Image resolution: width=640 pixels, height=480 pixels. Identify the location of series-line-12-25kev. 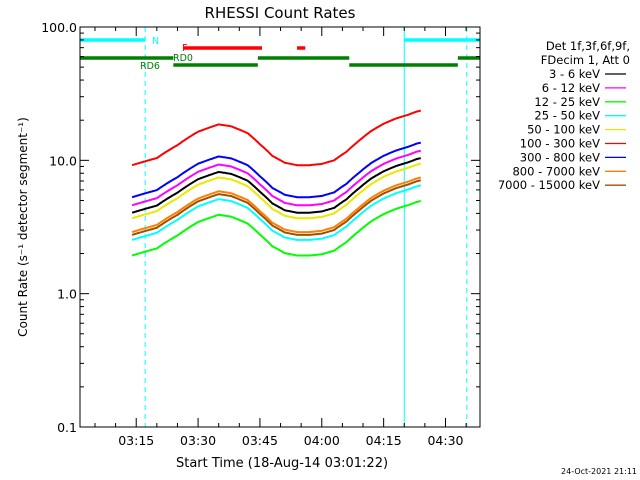
(276, 228).